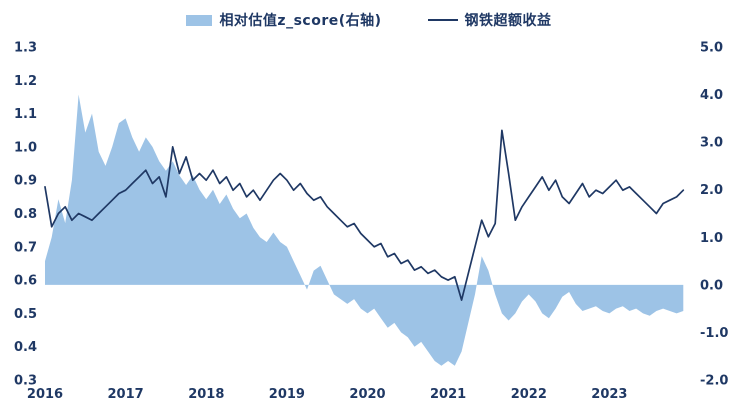  What do you see at coordinates (711, 285) in the screenshot?
I see `right-axis-tick-label: 0.0` at bounding box center [711, 285].